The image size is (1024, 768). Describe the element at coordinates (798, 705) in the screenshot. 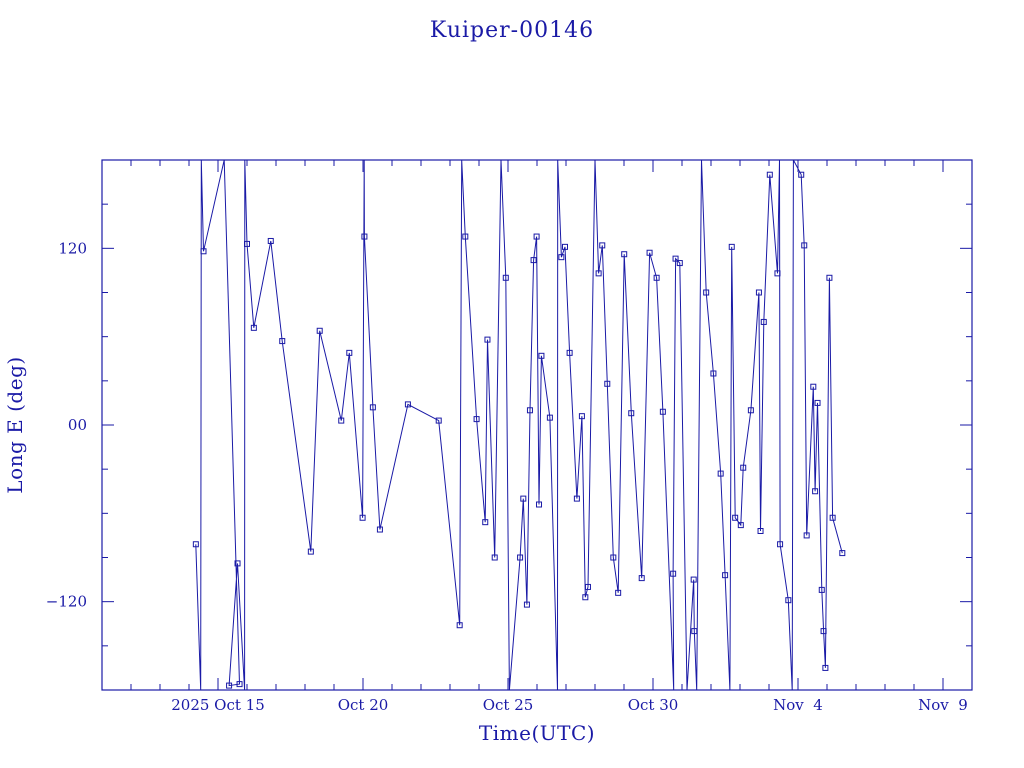

I see `x-tick-label: Nov 4` at that location.